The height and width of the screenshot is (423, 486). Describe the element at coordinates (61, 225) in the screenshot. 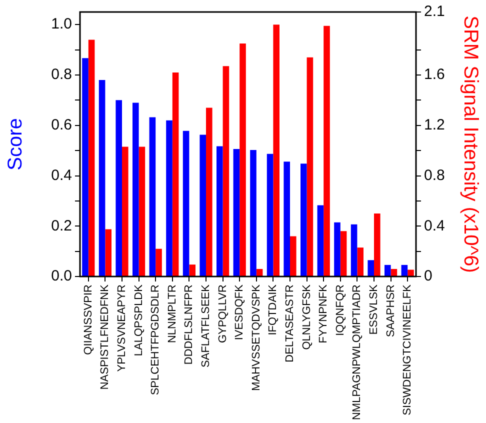

I see `y-tick-label: 0.2` at that location.